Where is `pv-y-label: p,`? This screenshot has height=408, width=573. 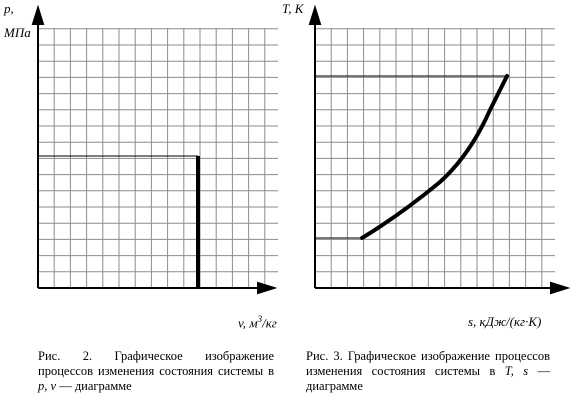
pv-y-label: p, is located at coordinates (9, 8).